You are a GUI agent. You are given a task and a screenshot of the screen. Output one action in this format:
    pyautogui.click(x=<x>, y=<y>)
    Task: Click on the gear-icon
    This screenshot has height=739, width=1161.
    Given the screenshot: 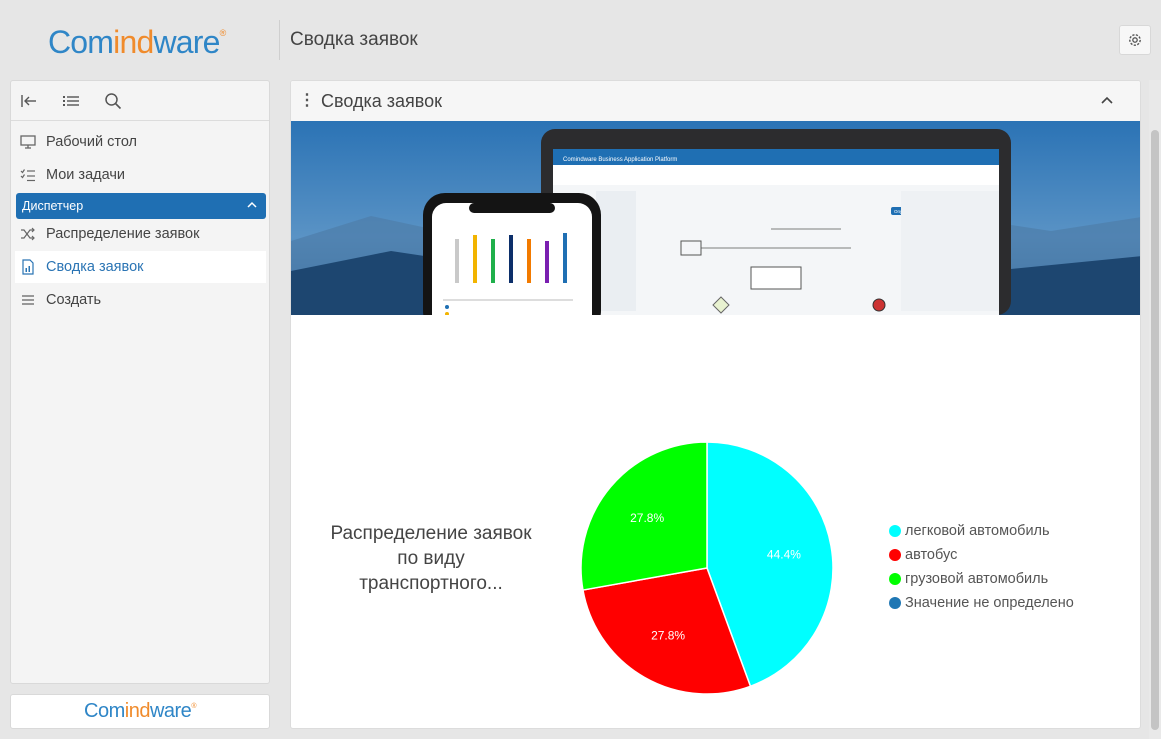 What is the action you would take?
    pyautogui.click(x=1135, y=40)
    